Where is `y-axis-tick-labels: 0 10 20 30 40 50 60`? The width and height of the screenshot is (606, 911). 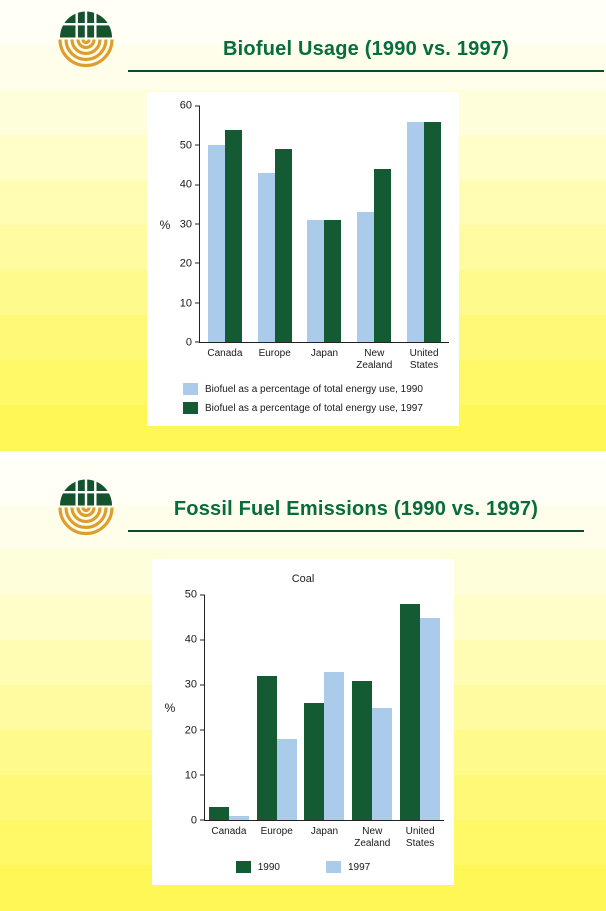 y-axis-tick-labels: 0 10 20 30 40 50 60 is located at coordinates (186, 224).